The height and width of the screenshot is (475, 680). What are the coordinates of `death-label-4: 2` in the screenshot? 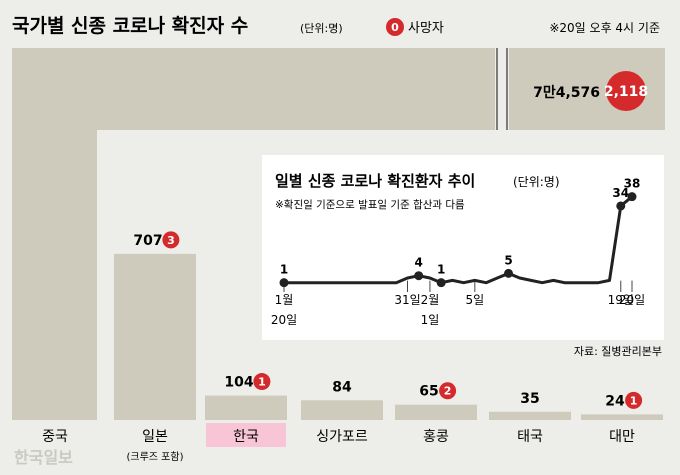 It's located at (448, 391).